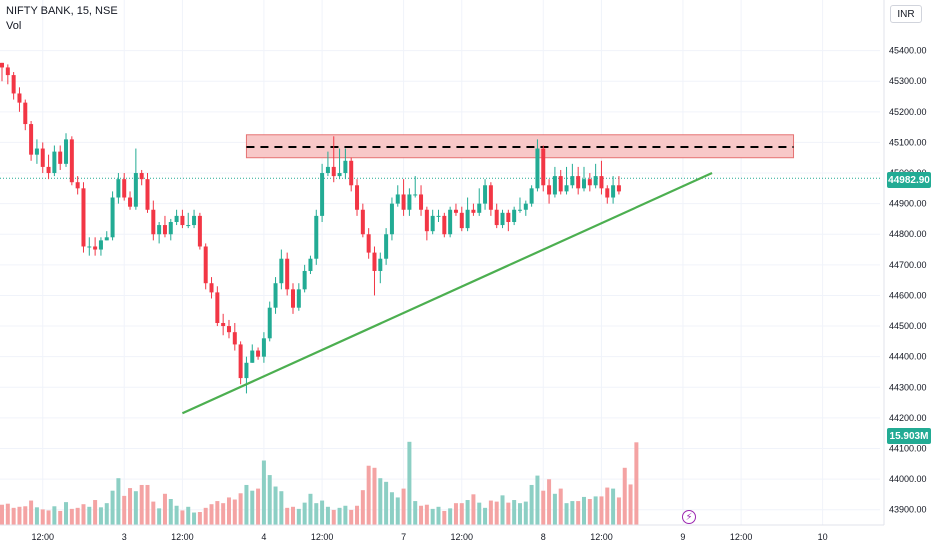 The height and width of the screenshot is (550, 932). Describe the element at coordinates (14, 26) in the screenshot. I see `volume-indicator-label: Vol` at that location.